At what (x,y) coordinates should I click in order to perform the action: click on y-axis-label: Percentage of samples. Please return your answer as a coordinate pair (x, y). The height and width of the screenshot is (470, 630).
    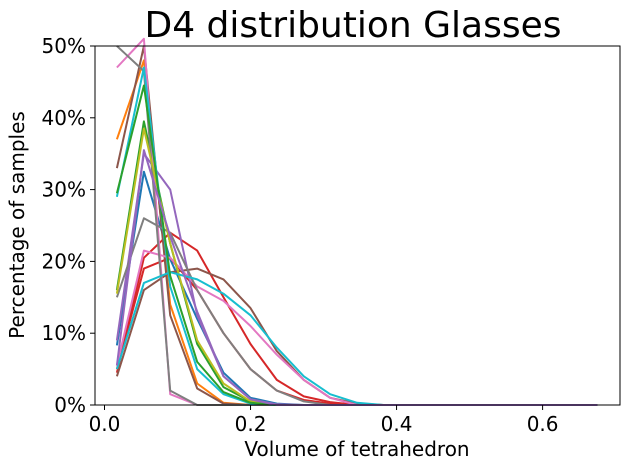
    Looking at the image, I should click on (17, 225).